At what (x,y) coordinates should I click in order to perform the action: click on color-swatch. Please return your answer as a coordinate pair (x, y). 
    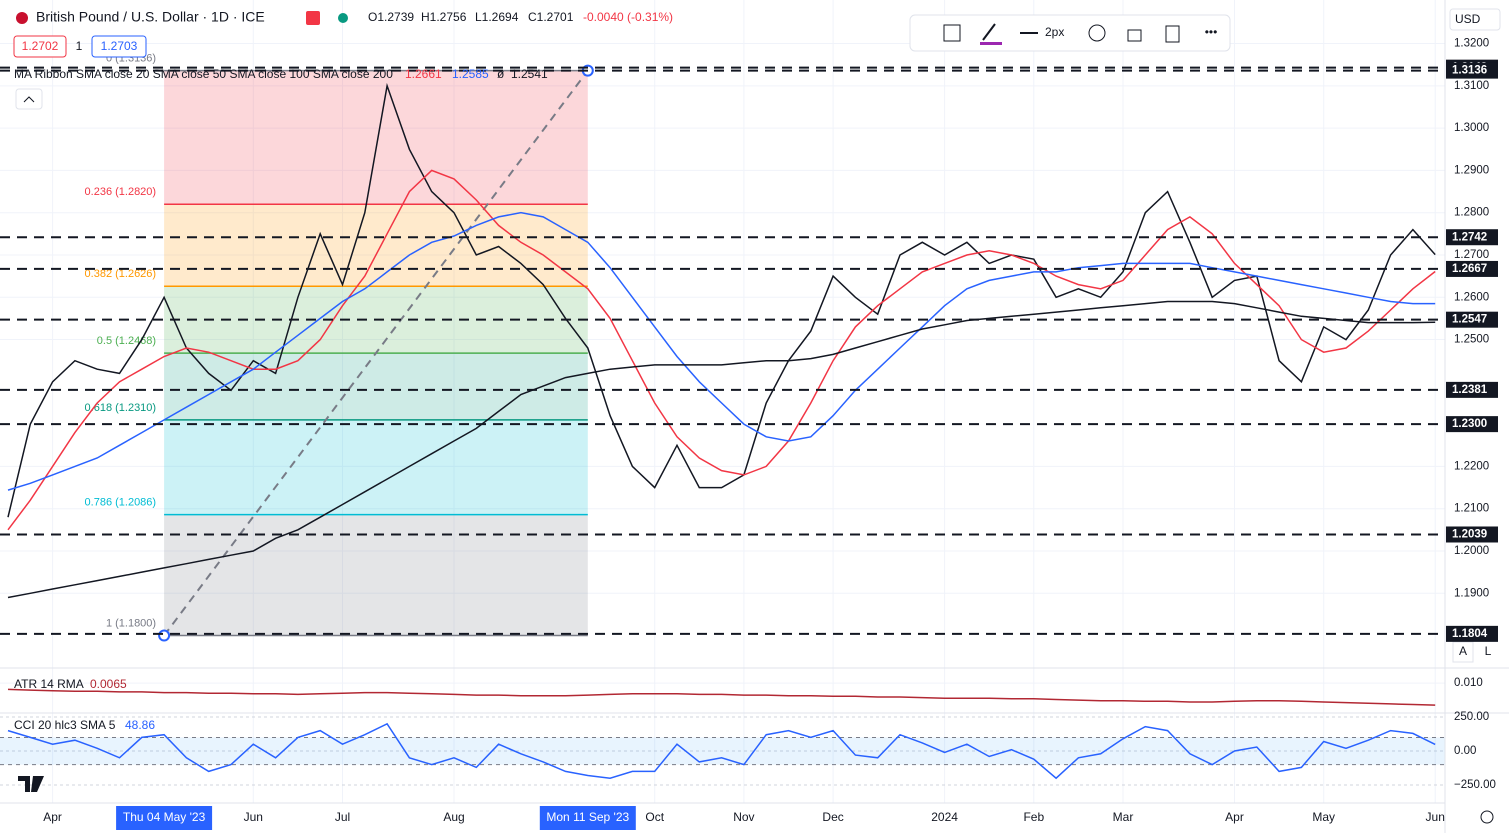
    Looking at the image, I should click on (991, 43).